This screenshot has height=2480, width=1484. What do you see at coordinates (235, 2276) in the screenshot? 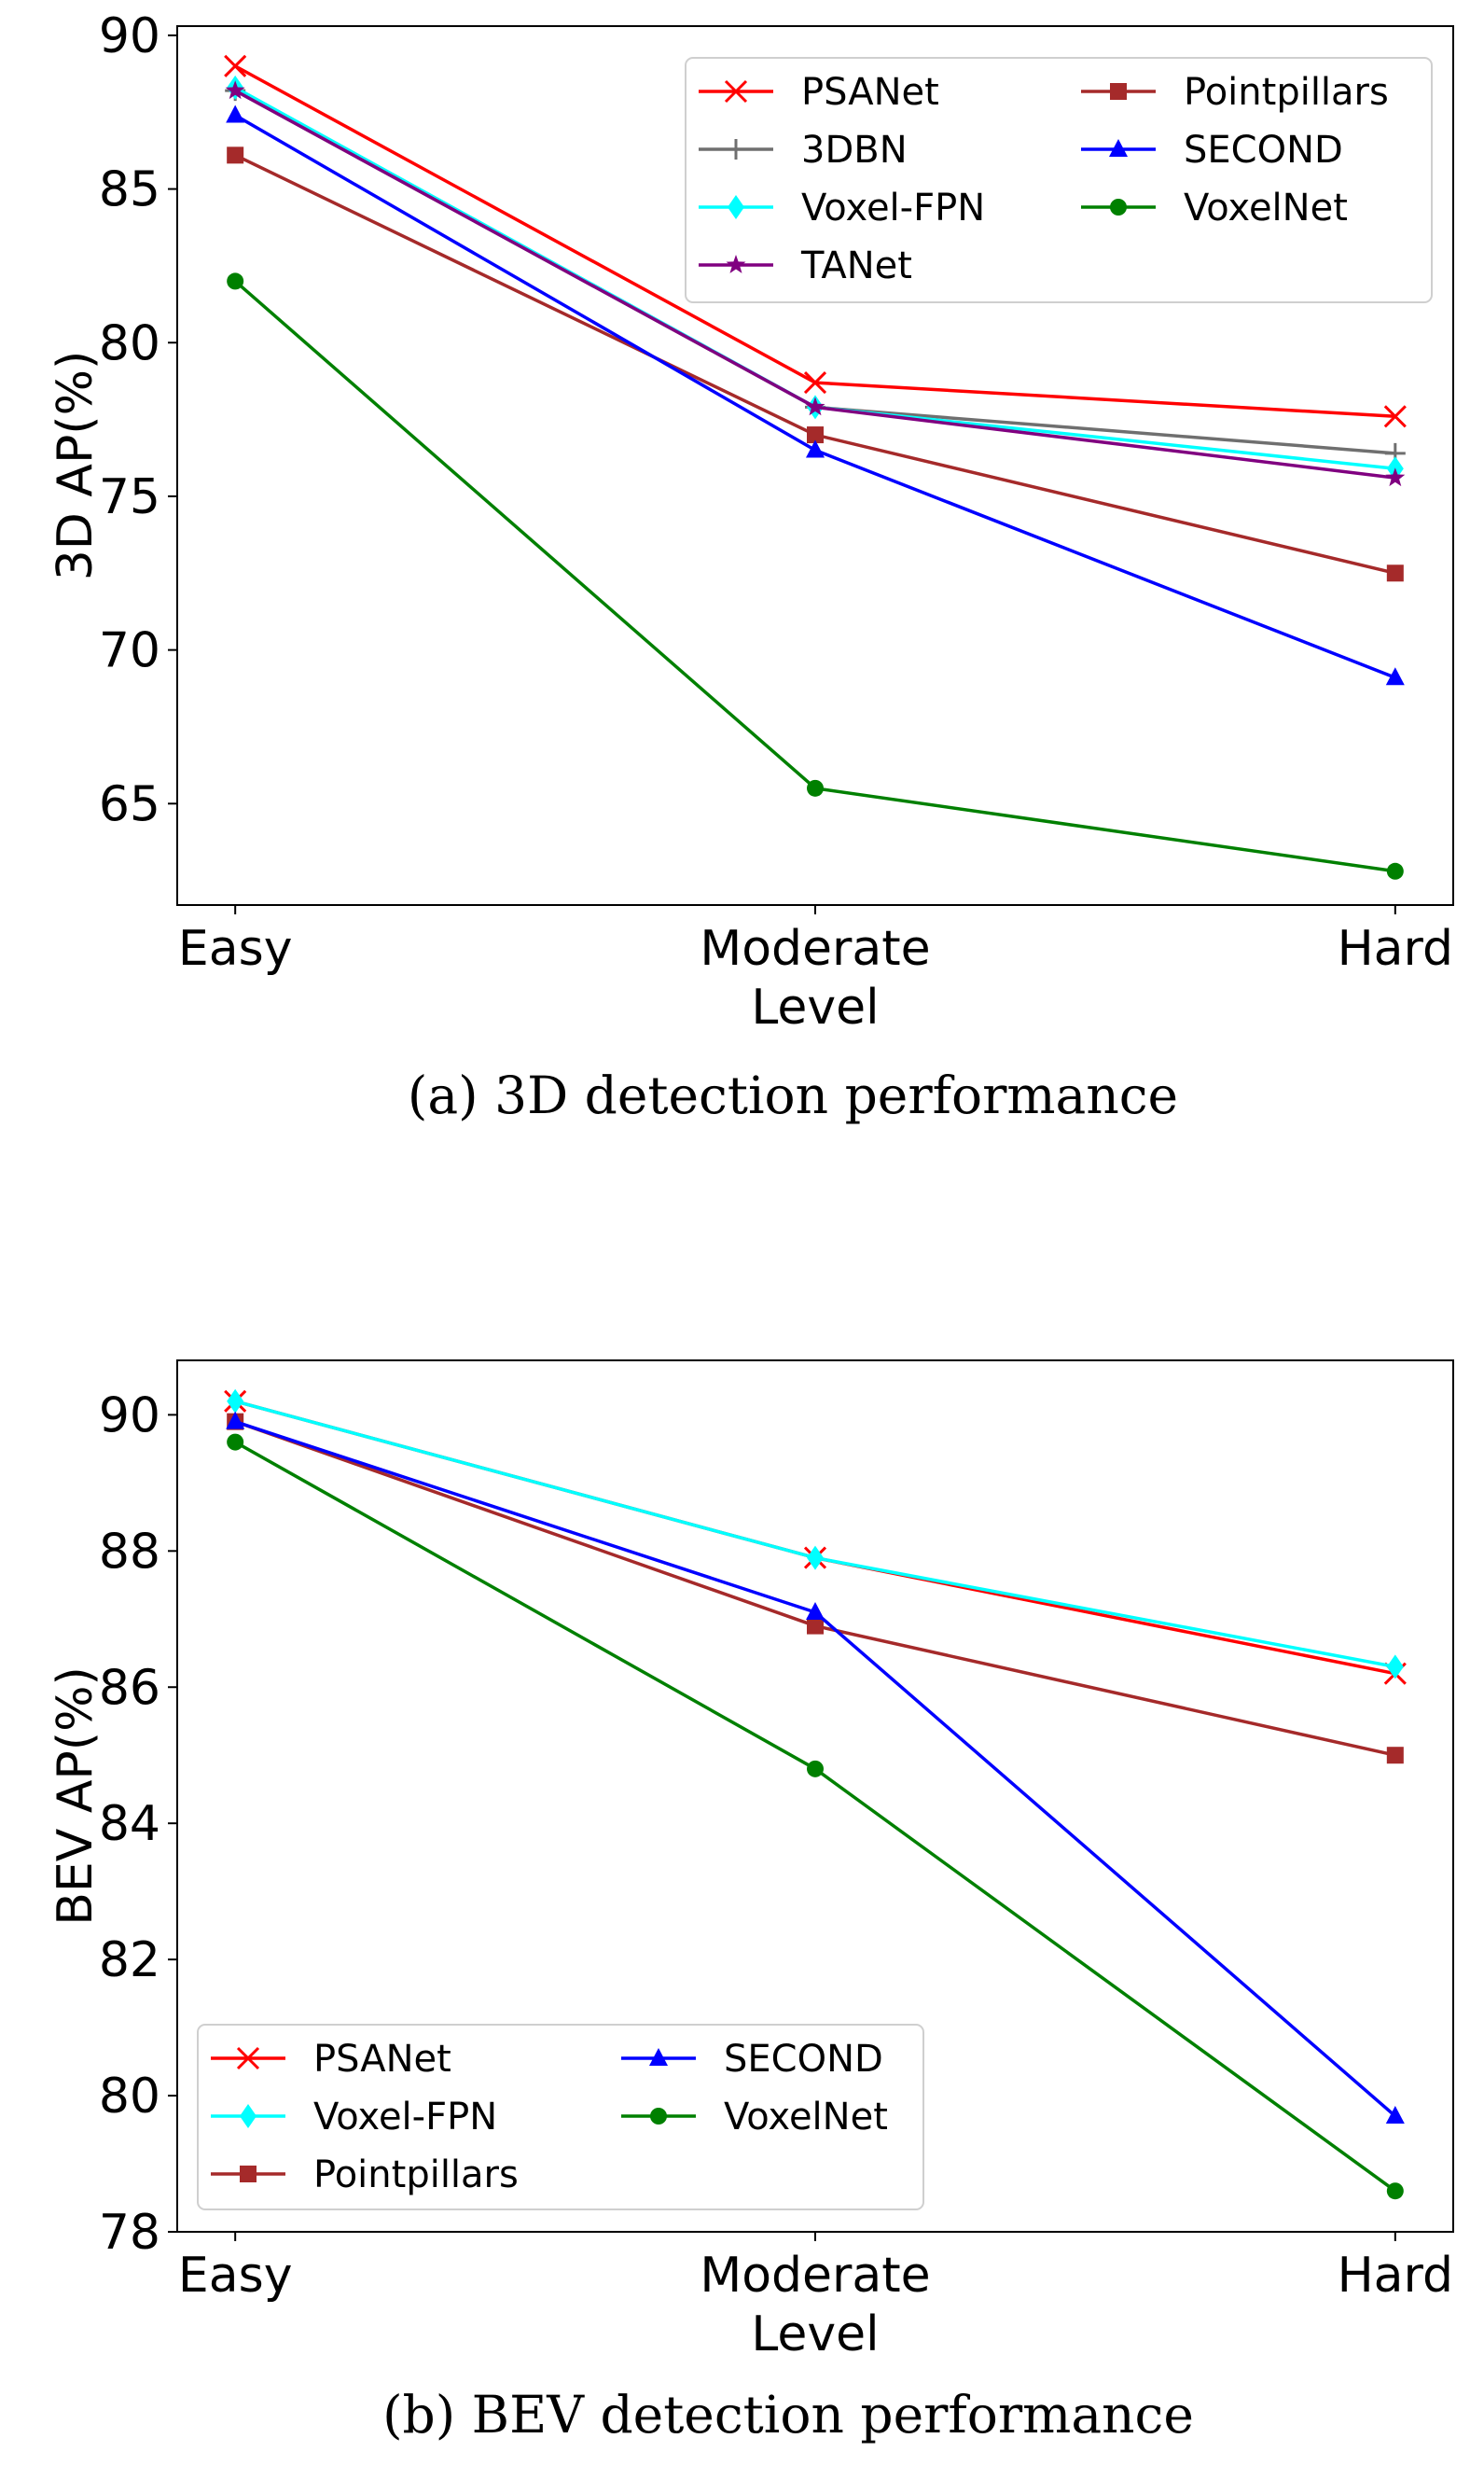
I see `chart-bev-xtick-label-easy: Easy` at bounding box center [235, 2276].